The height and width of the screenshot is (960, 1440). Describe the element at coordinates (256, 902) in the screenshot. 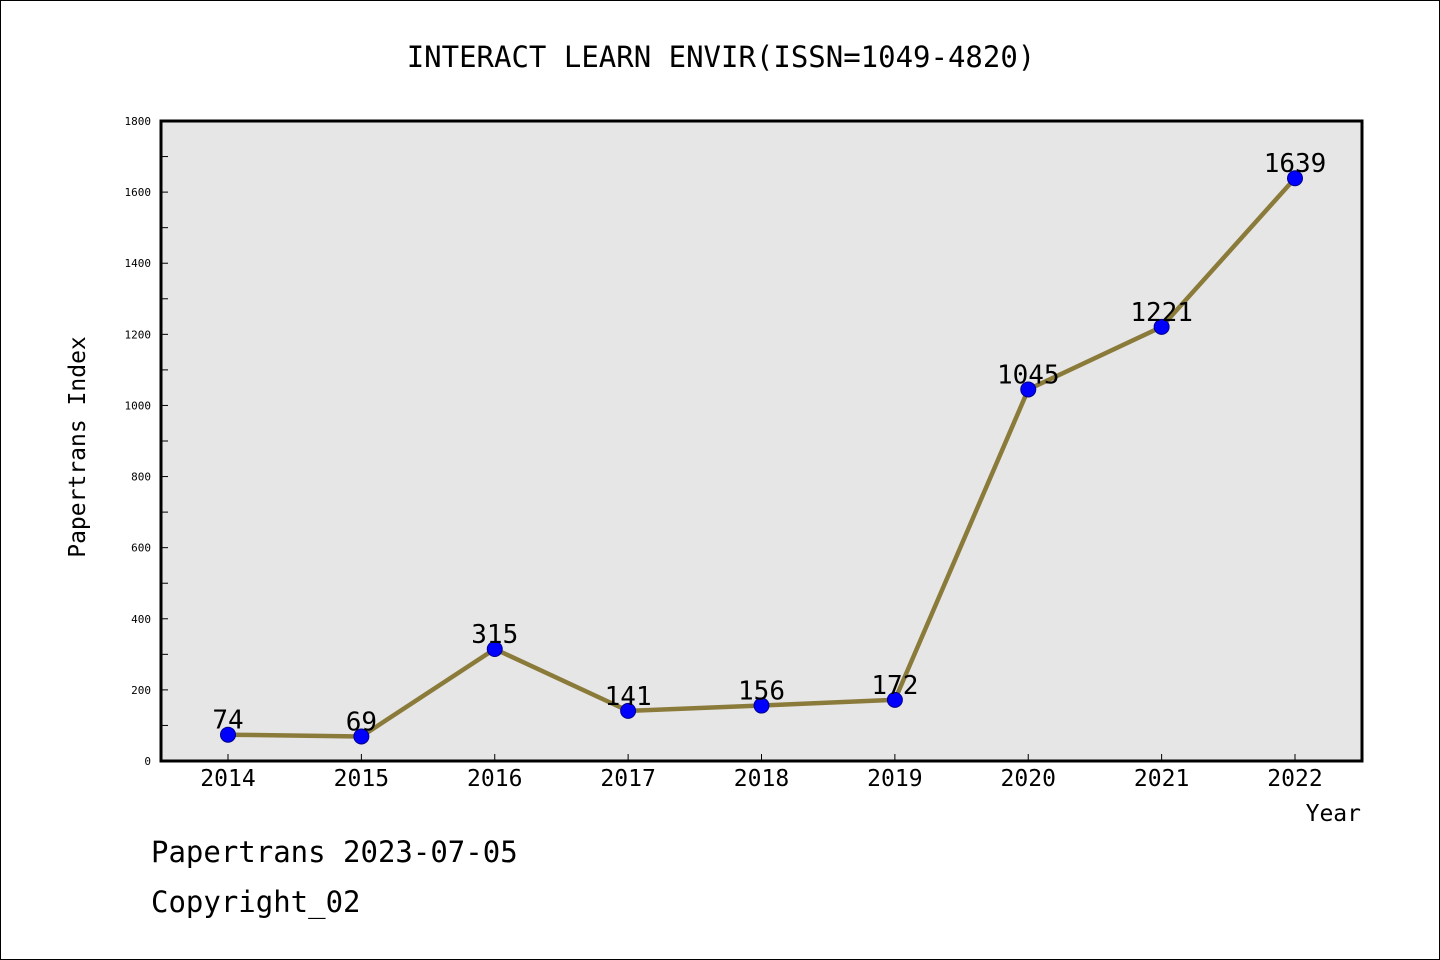

I see `footer-copyright: Copyright_02` at that location.